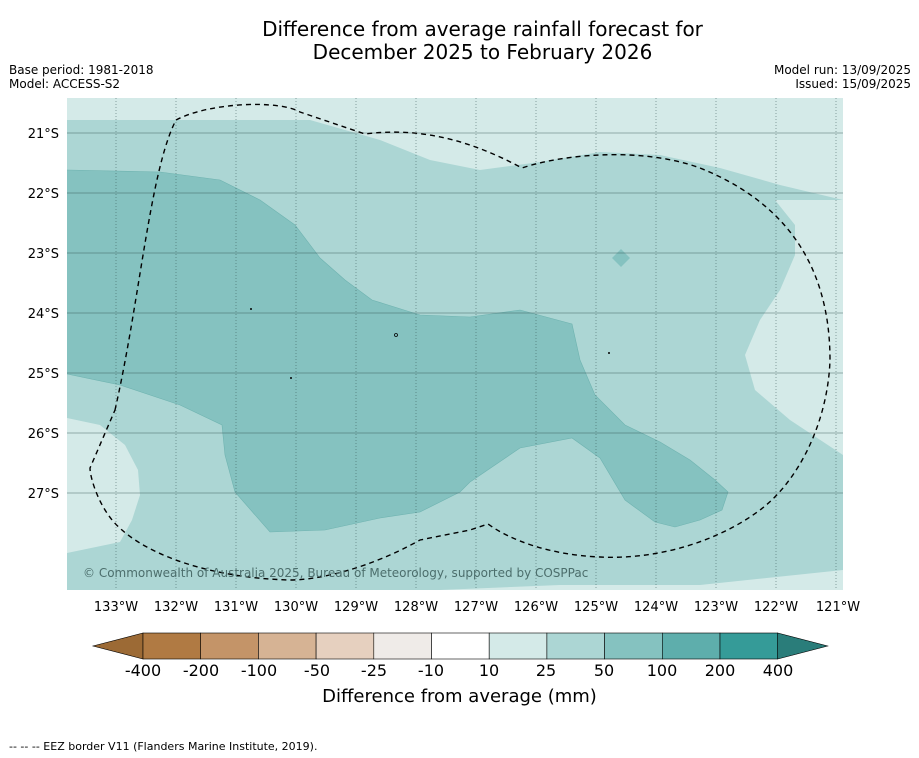 The height and width of the screenshot is (758, 919). What do you see at coordinates (236, 607) in the screenshot?
I see `lon-label-131w: 131°W` at bounding box center [236, 607].